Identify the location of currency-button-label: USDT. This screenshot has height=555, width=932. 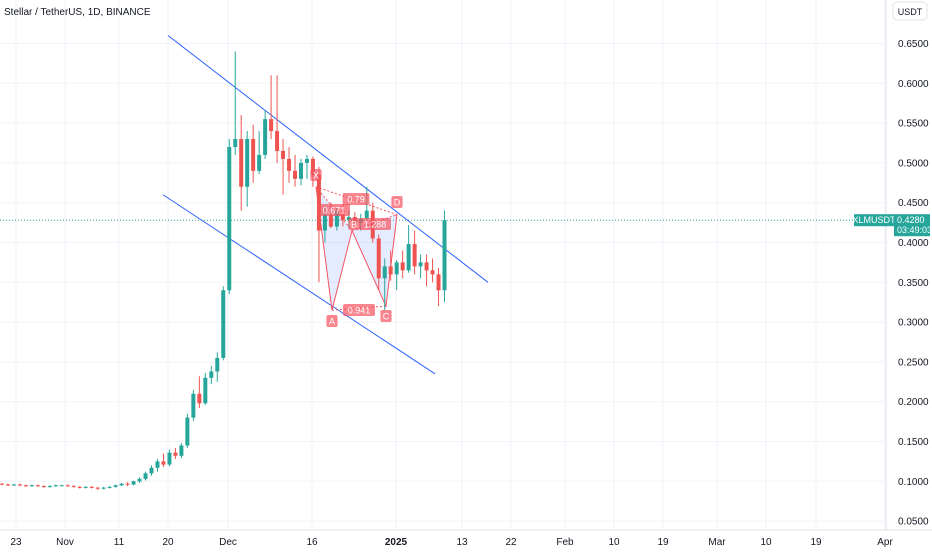
(910, 12).